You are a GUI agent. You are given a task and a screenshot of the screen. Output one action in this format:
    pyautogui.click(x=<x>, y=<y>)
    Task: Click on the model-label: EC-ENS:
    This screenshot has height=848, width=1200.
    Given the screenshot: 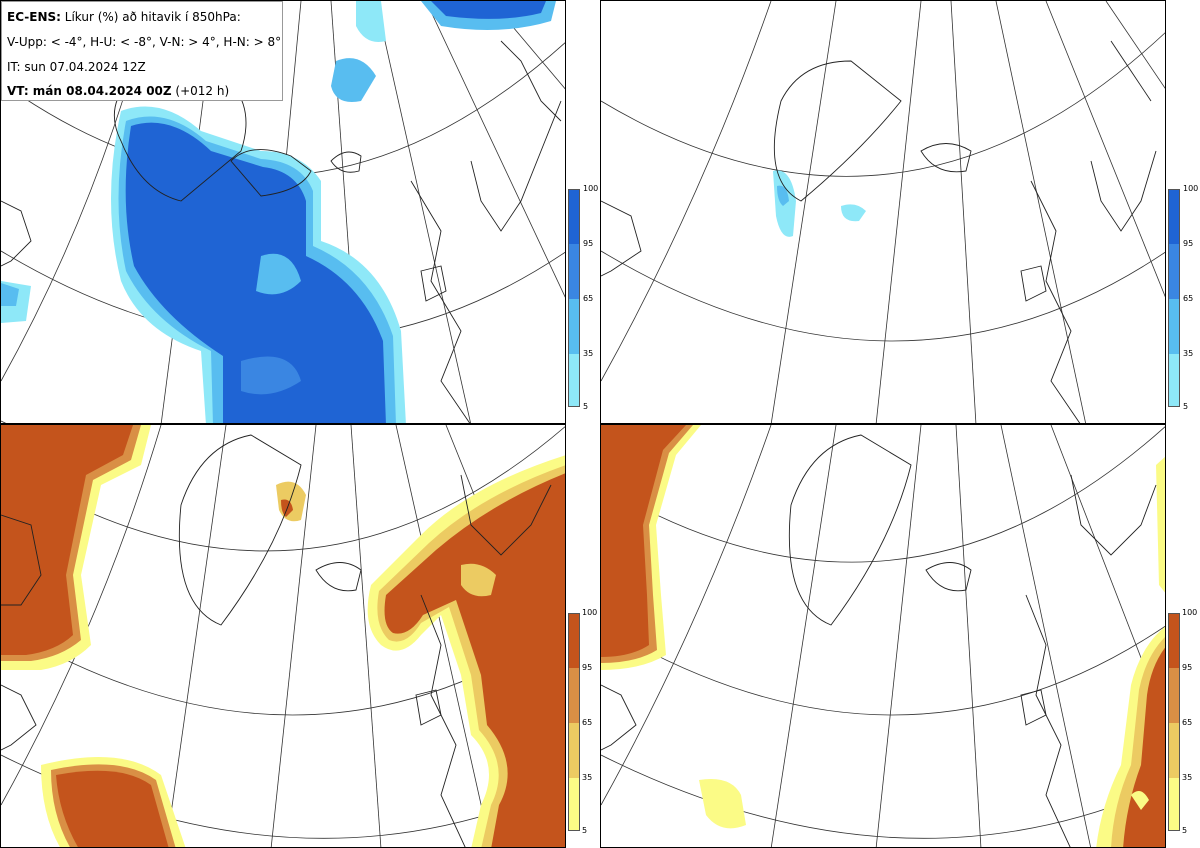 What is the action you would take?
    pyautogui.click(x=34, y=17)
    